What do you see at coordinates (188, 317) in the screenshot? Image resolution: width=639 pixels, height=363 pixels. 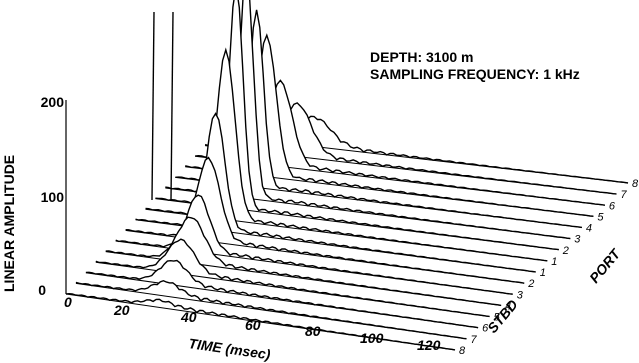 I see `x-tick-label: 40` at bounding box center [188, 317].